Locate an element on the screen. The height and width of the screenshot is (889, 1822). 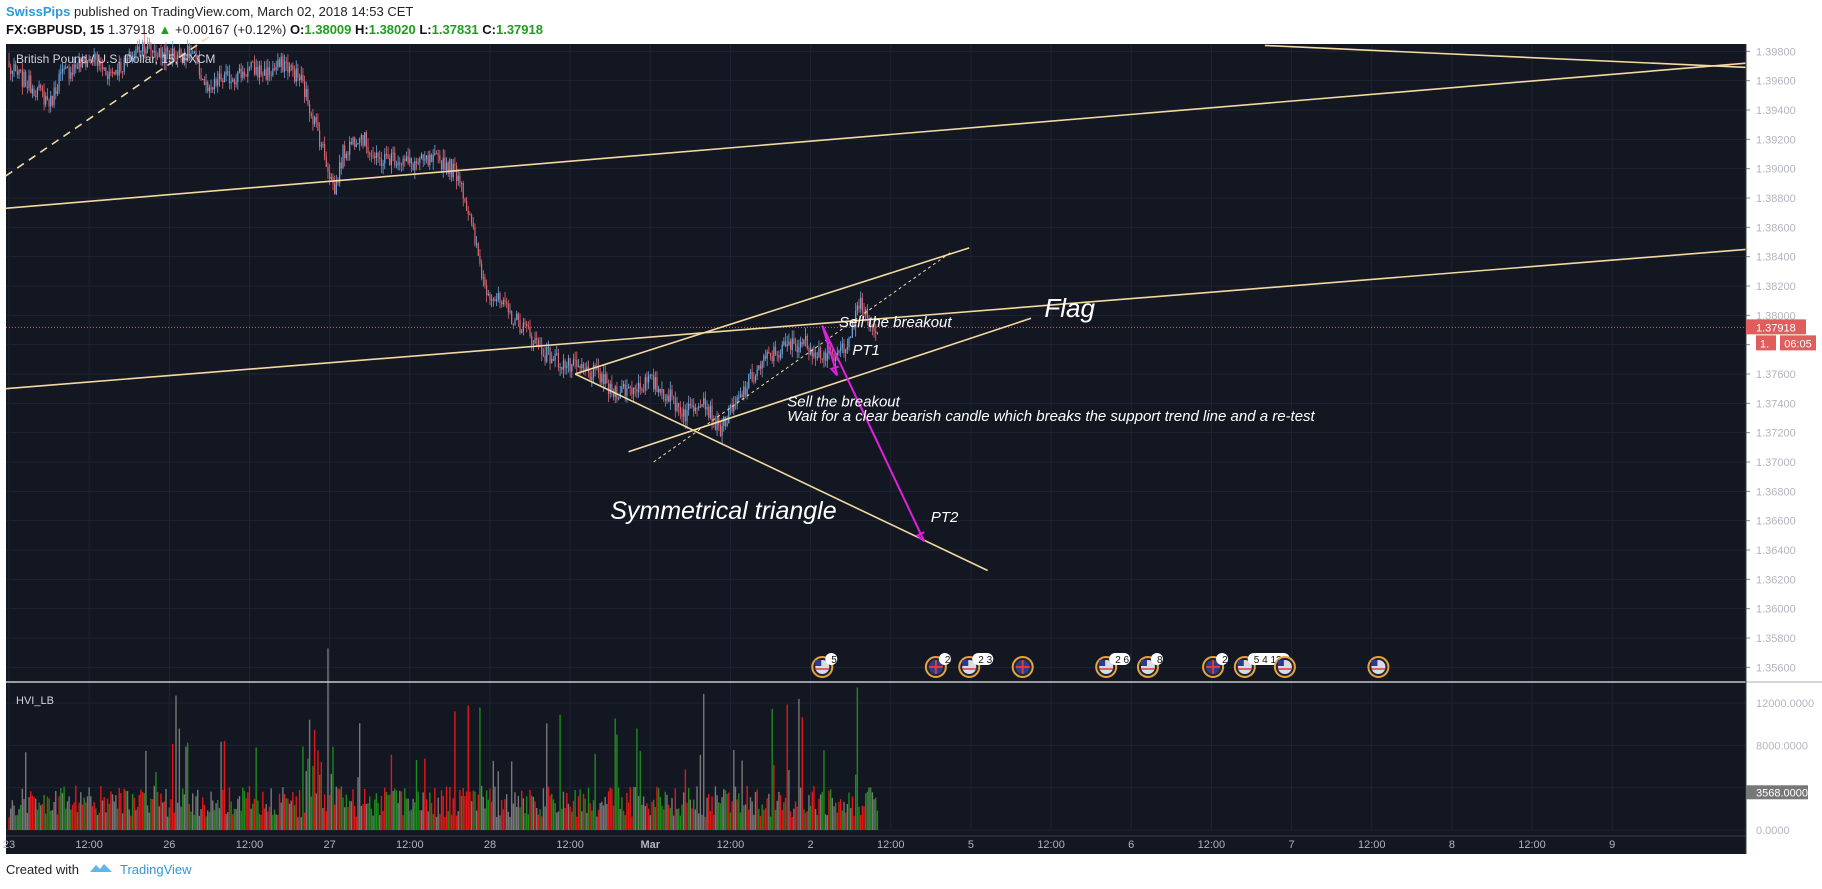
price-tag-fragment is located at coordinates (1766, 343).